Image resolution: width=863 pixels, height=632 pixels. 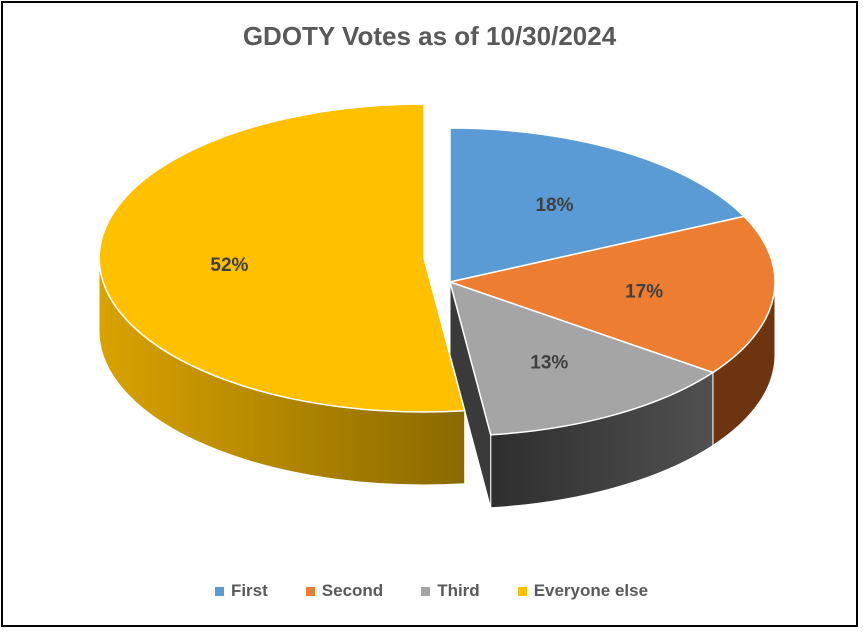 What do you see at coordinates (458, 590) in the screenshot?
I see `legend-label-third: Third` at bounding box center [458, 590].